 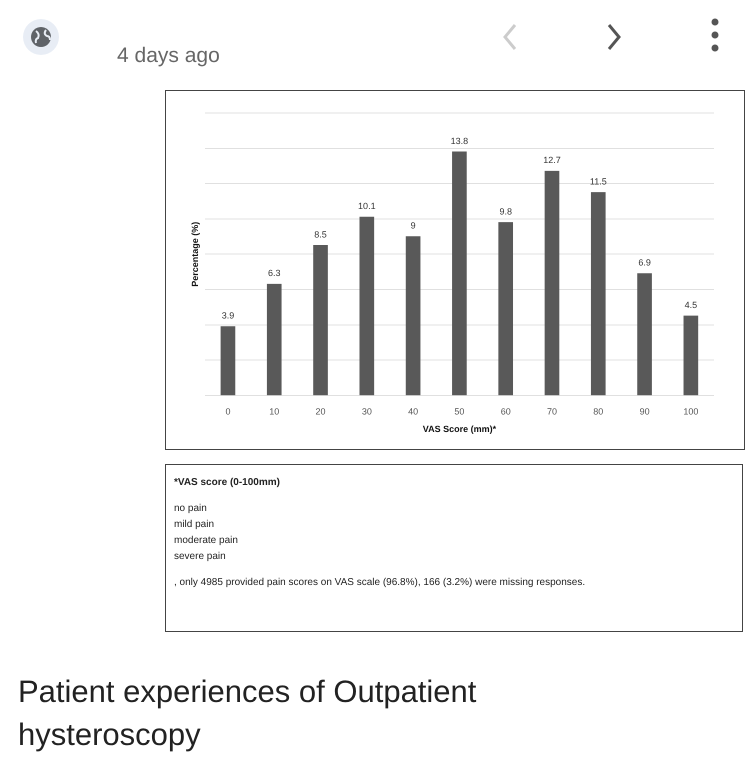 I want to click on x-tick-label: 60, so click(x=505, y=411).